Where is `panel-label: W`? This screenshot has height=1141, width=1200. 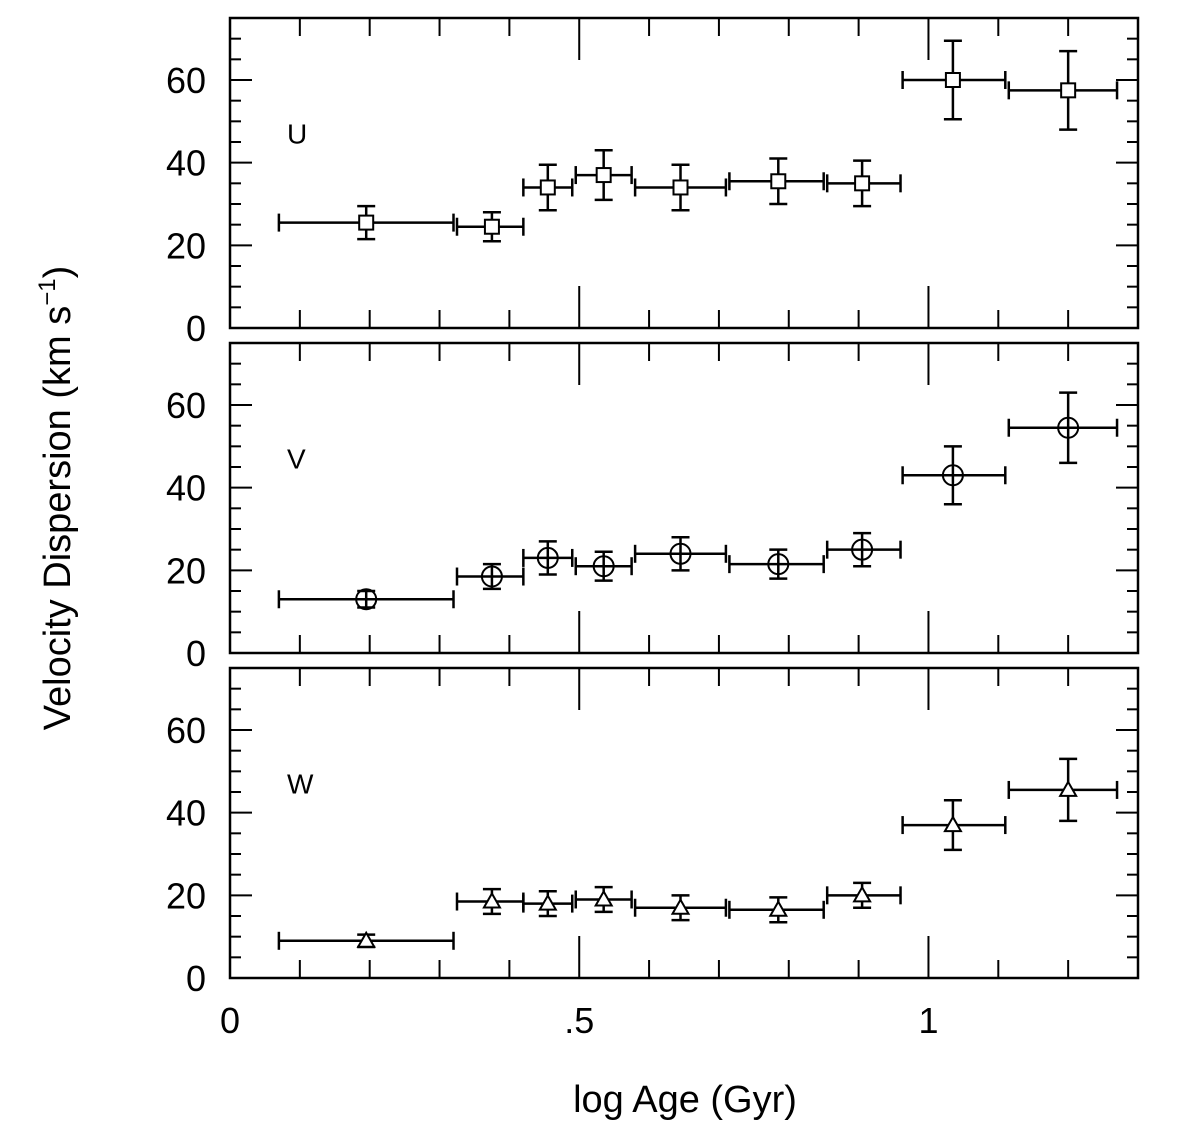
panel-label: W is located at coordinates (300, 784).